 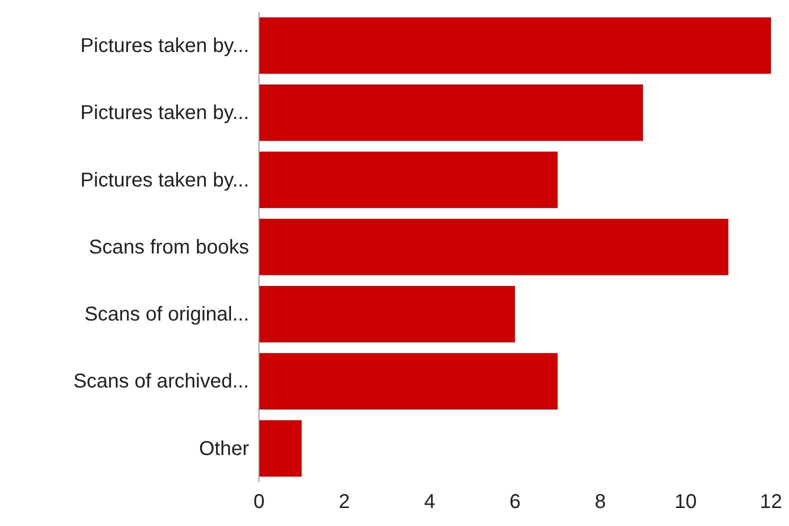 I want to click on x-tick-label: 10, so click(x=685, y=502).